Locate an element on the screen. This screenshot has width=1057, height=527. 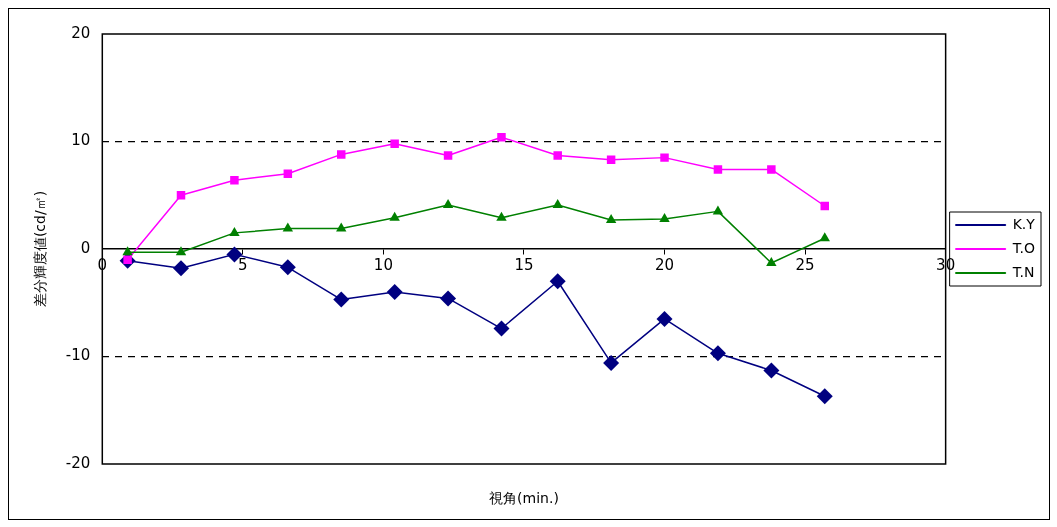
x-tick-label: 20 is located at coordinates (664, 264).